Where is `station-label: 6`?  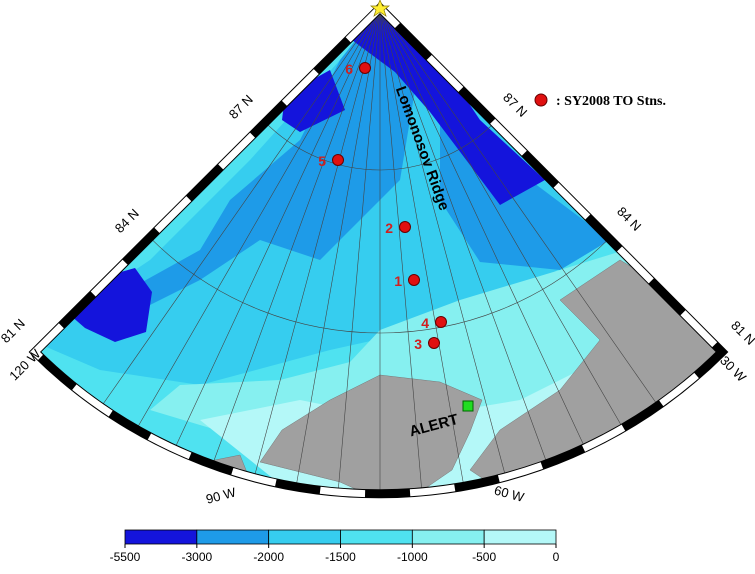 station-label: 6 is located at coordinates (349, 69).